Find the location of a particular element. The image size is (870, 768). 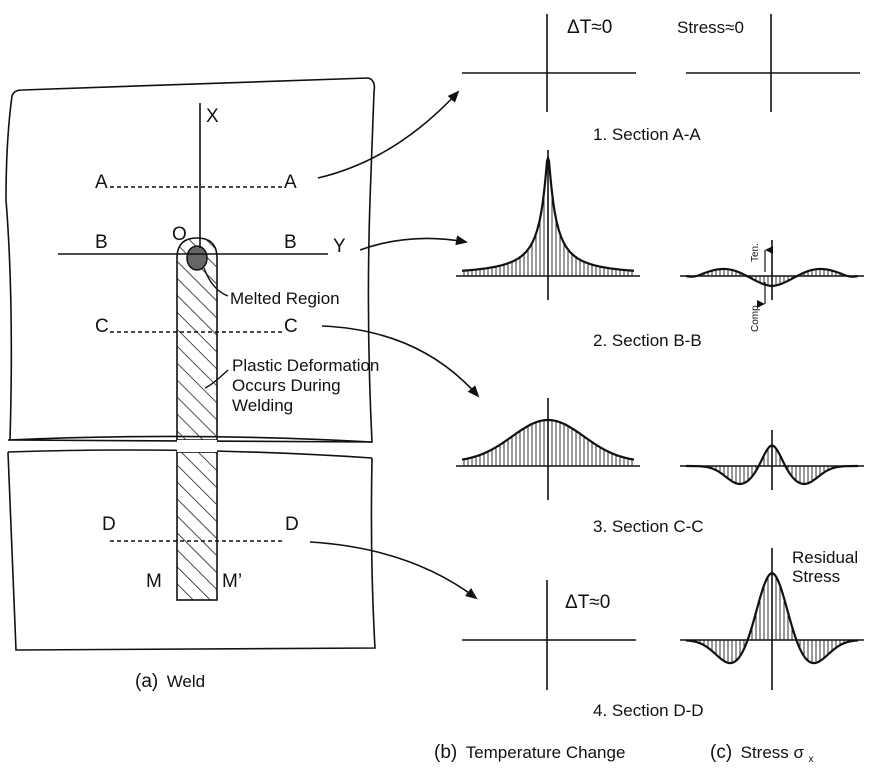

section-title-4: 4. Section D-D is located at coordinates (648, 710).